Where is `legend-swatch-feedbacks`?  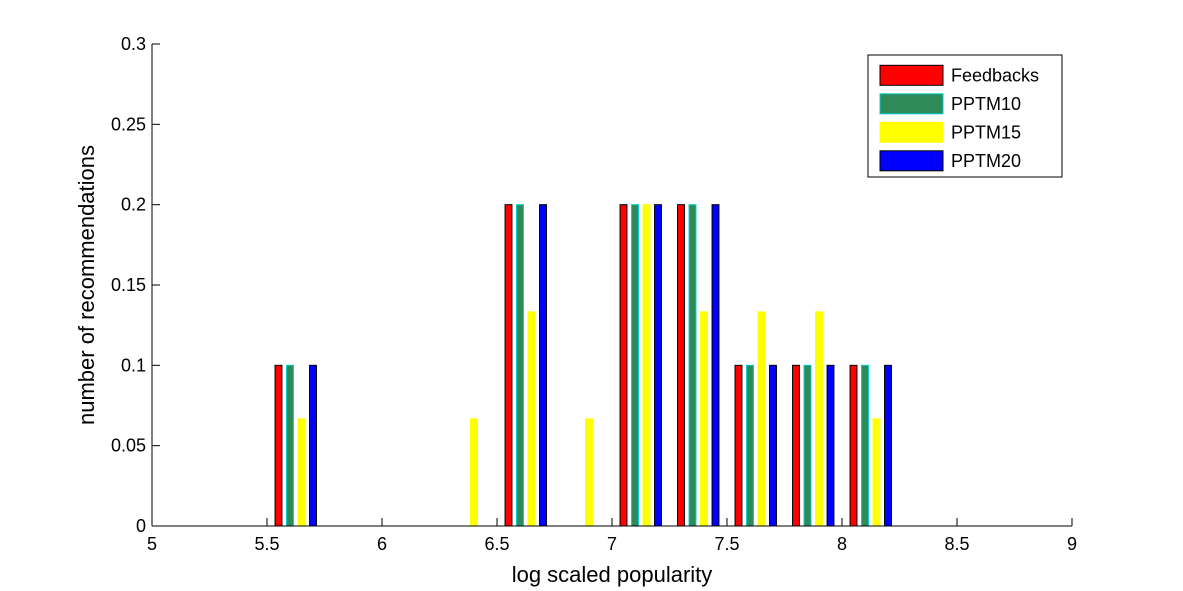
legend-swatch-feedbacks is located at coordinates (911, 75).